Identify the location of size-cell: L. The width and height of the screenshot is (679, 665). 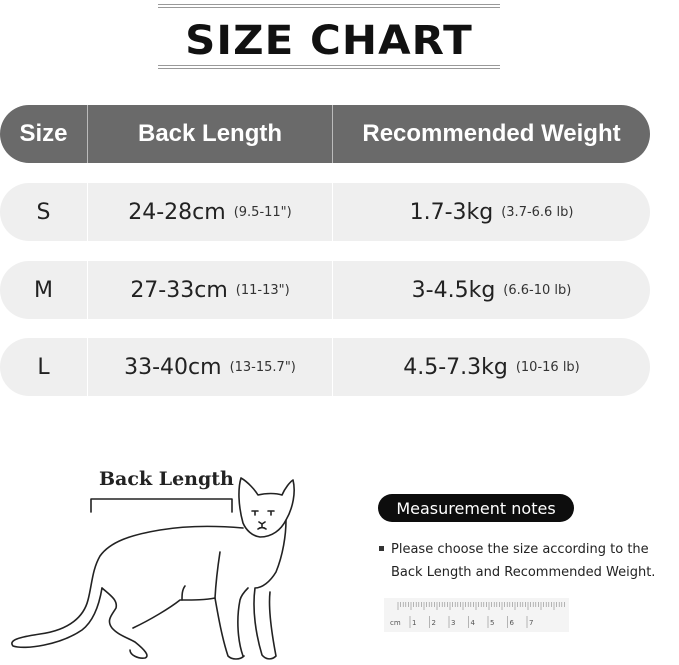
(43, 367).